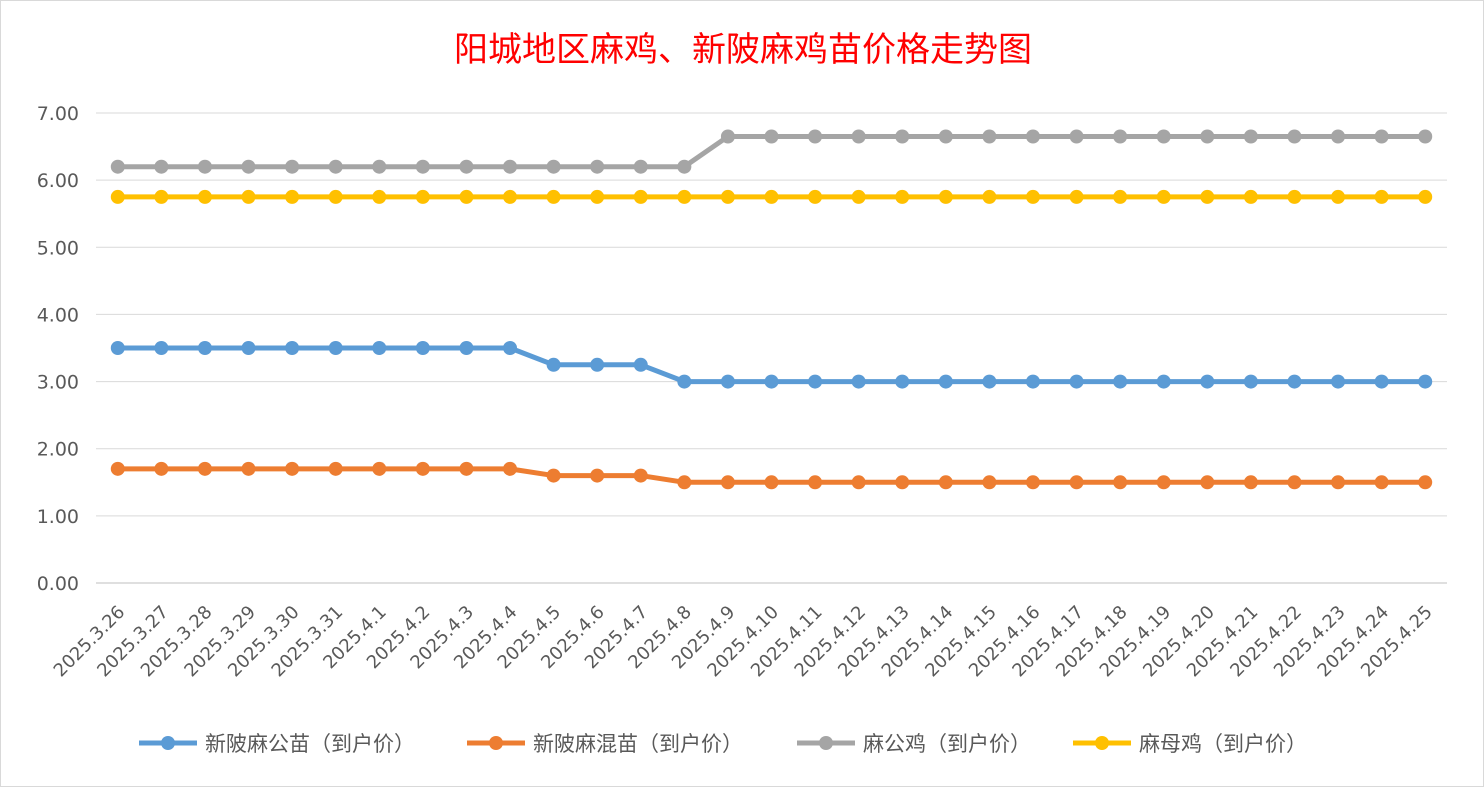  I want to click on legend: 新陂麻公苗（到户价） 新陂麻混苗（到户价） 麻公鸡（到户价） 麻母鸡（到户价）, so click(723, 744).